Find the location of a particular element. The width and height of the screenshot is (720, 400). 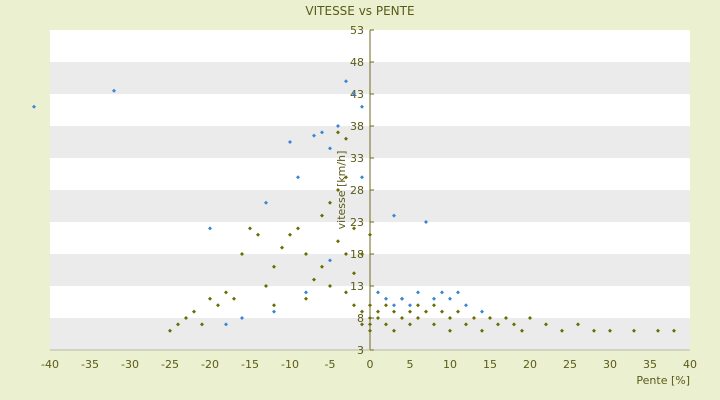

x-tick-label: 35 is located at coordinates (650, 364).